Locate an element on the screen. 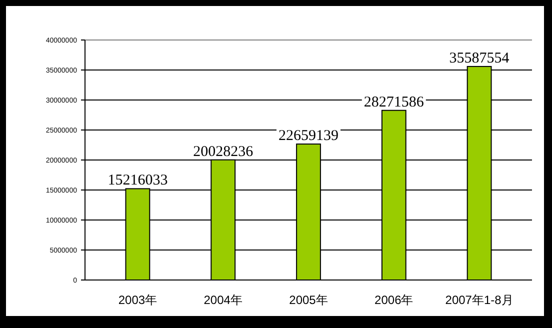  x-tick-label: 2003年 is located at coordinates (138, 300).